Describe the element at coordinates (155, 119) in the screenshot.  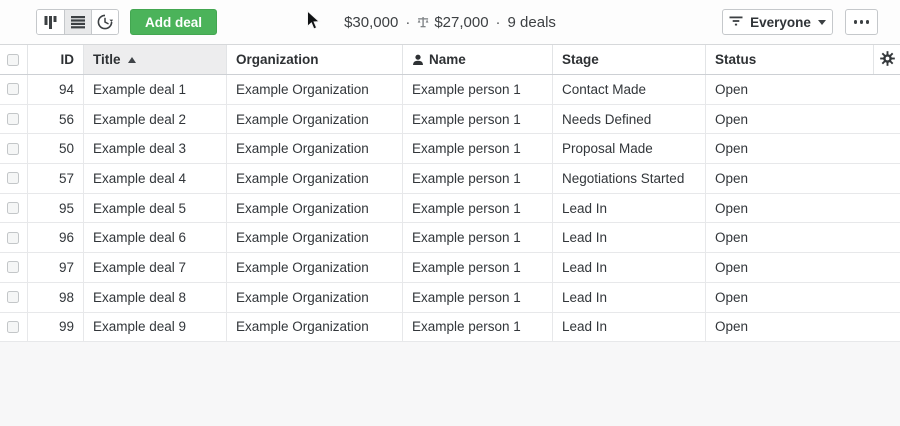
I see `cell-title: Example deal 2` at that location.